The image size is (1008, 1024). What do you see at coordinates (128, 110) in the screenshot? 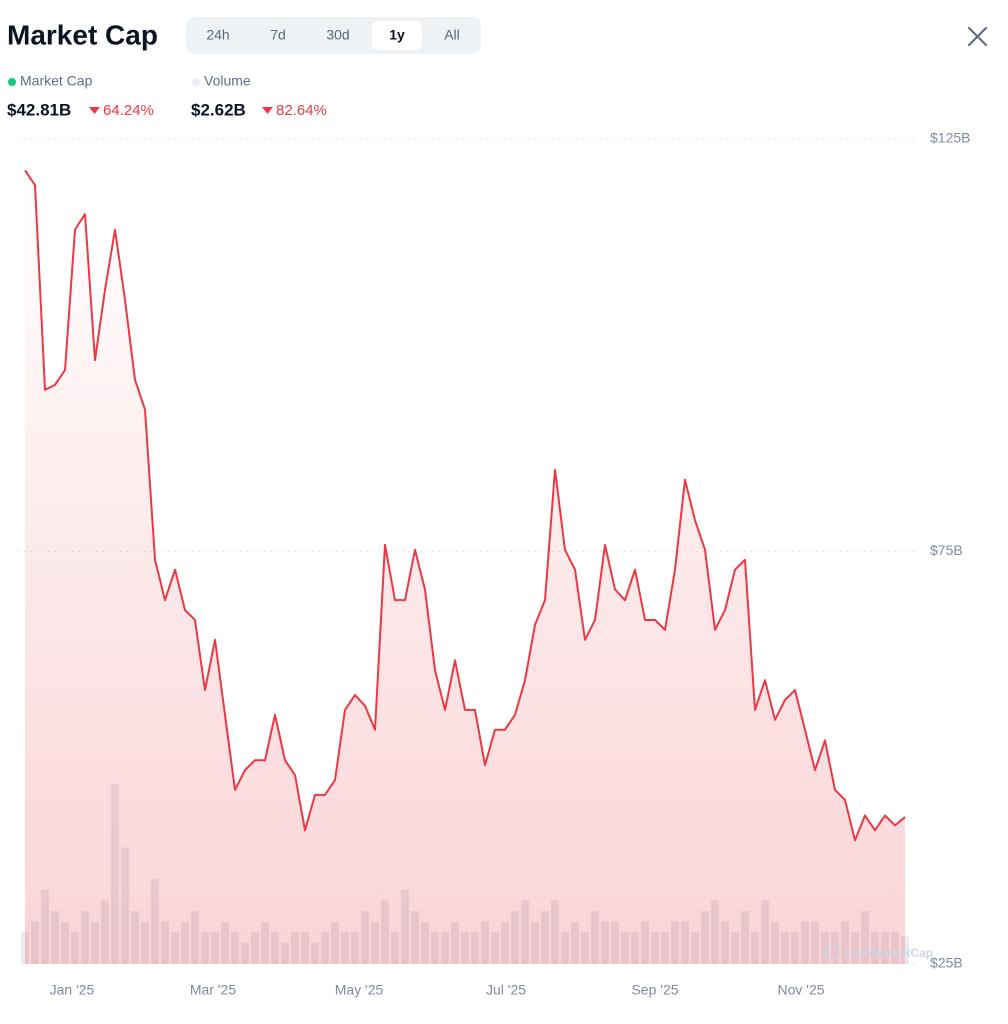
I see `change: 64.24%` at bounding box center [128, 110].